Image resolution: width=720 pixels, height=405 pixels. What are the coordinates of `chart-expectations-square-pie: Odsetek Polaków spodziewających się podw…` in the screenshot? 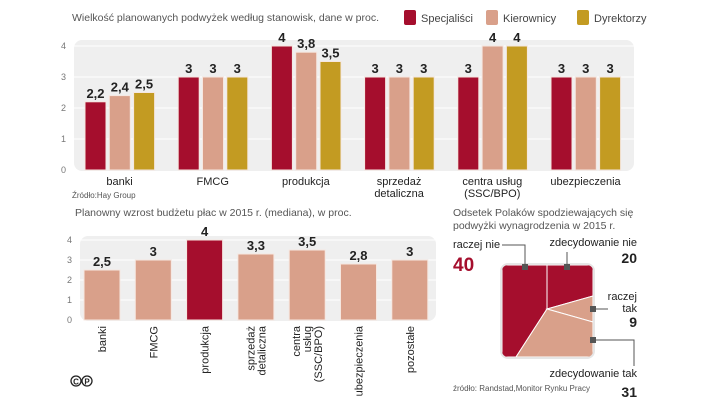 It's located at (545, 303).